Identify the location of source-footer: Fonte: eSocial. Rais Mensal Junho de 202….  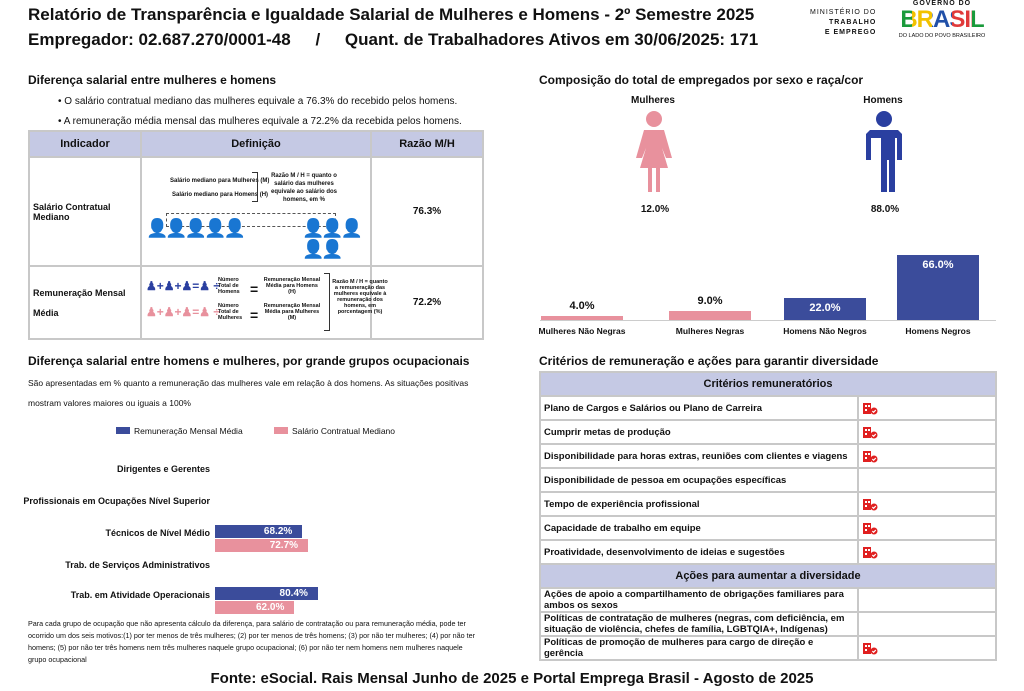
(512, 678).